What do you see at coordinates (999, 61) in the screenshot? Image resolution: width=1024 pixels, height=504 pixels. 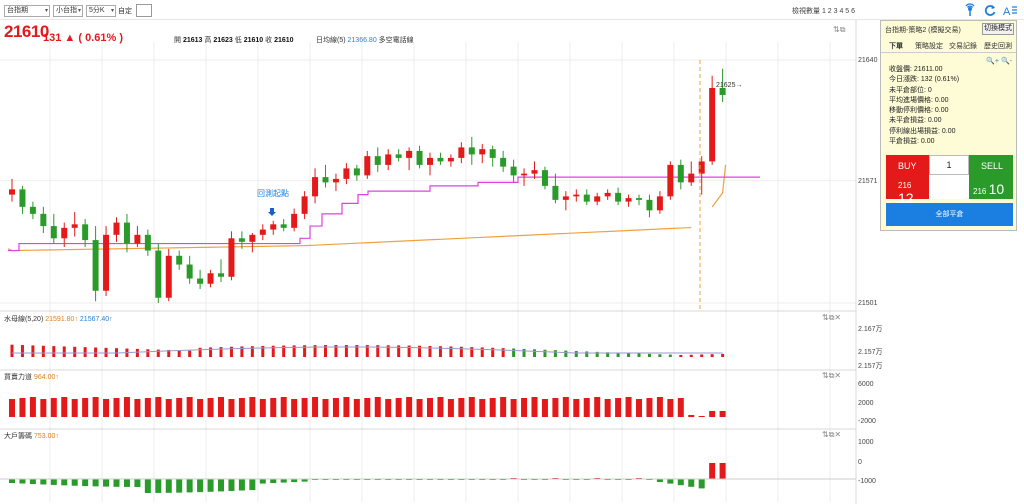 I see `zoom-controls: 🔍+ 🔍-` at bounding box center [999, 61].